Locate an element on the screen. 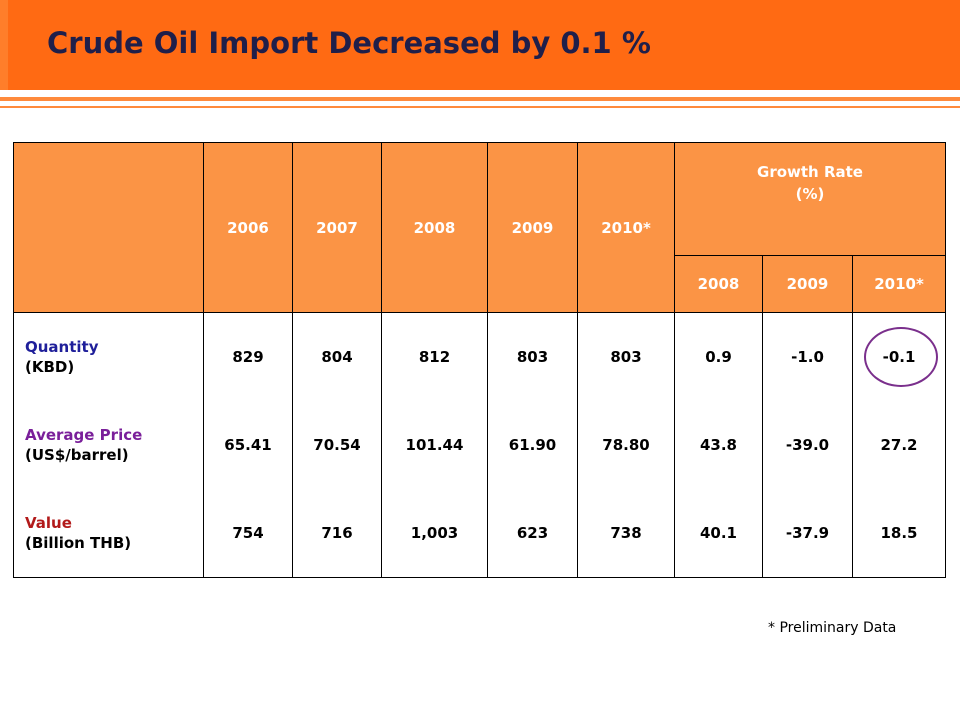 The image size is (960, 720). row-label-title: Average Price is located at coordinates (84, 435).